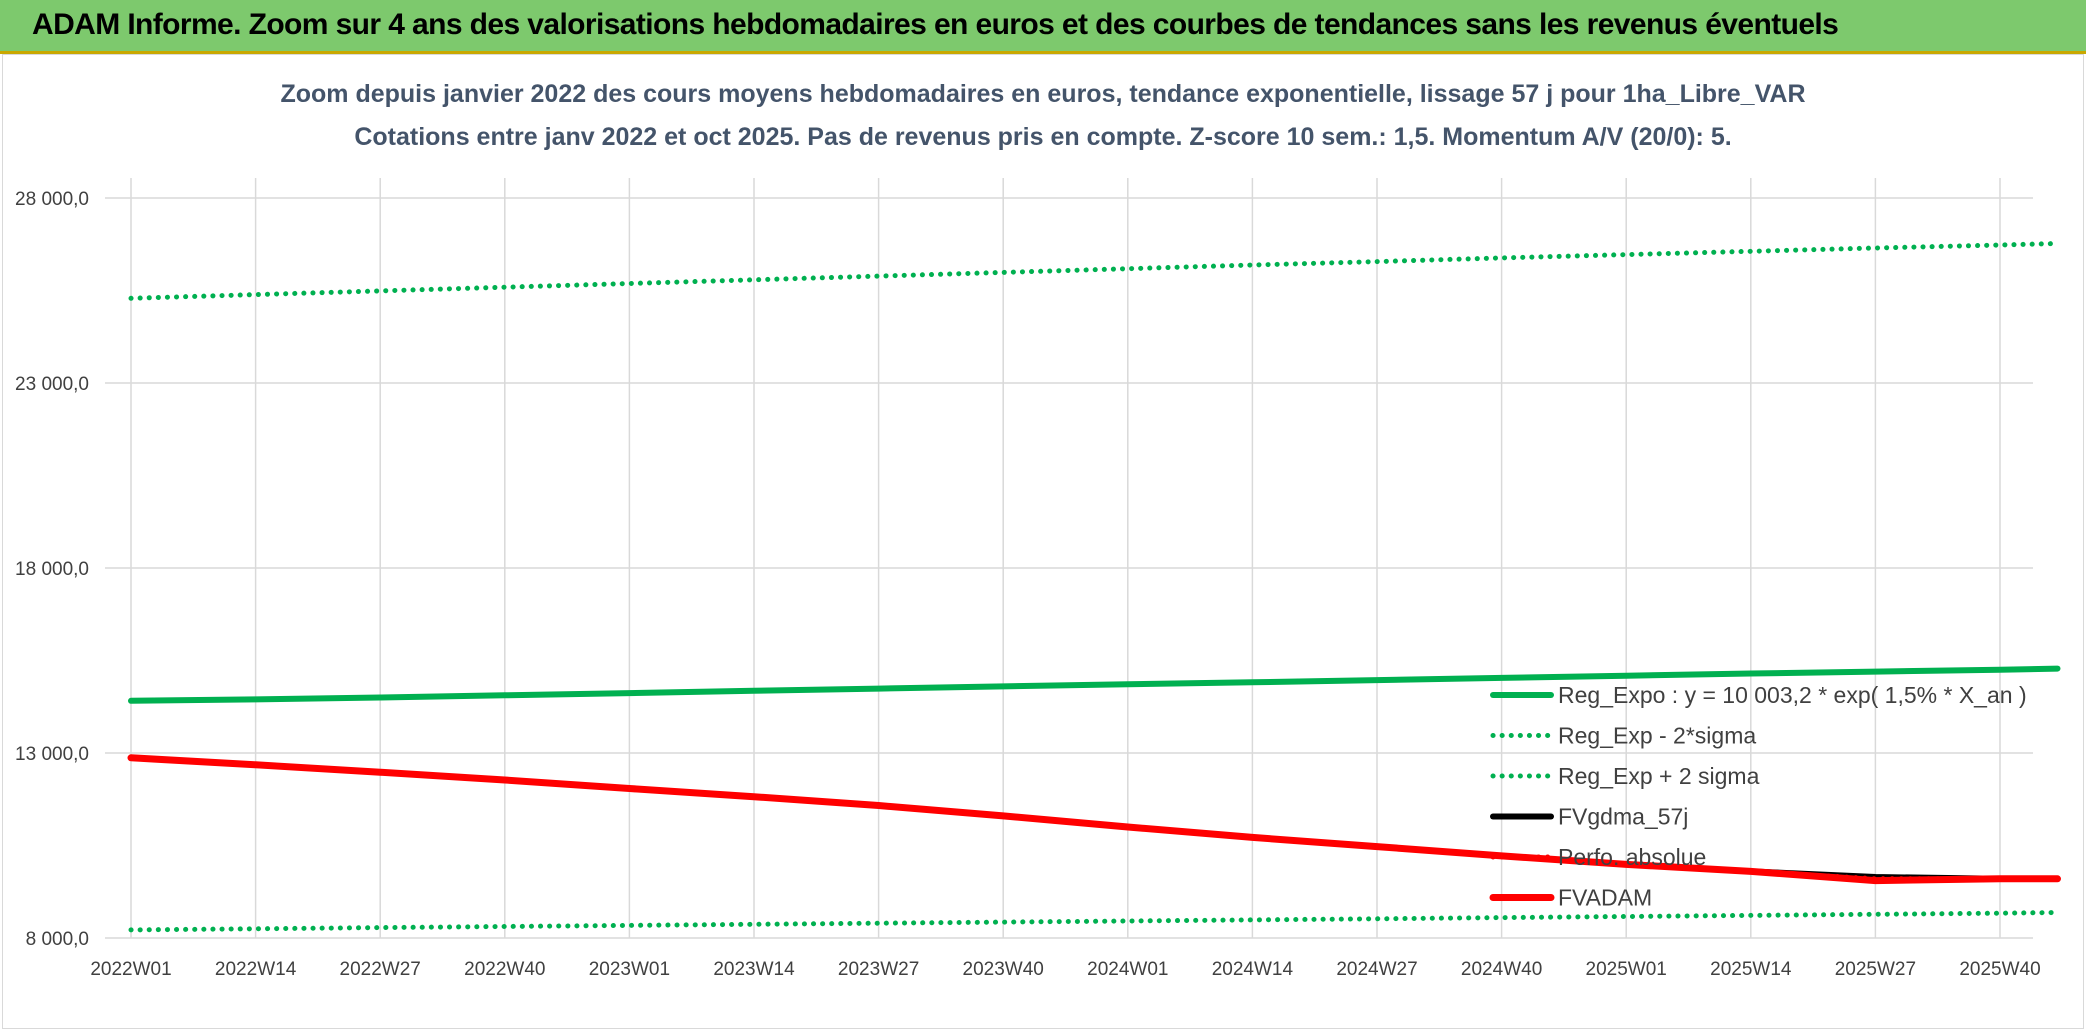 This screenshot has width=2086, height=1031. Describe the element at coordinates (504, 969) in the screenshot. I see `x-tick-label: 2022W40` at that location.